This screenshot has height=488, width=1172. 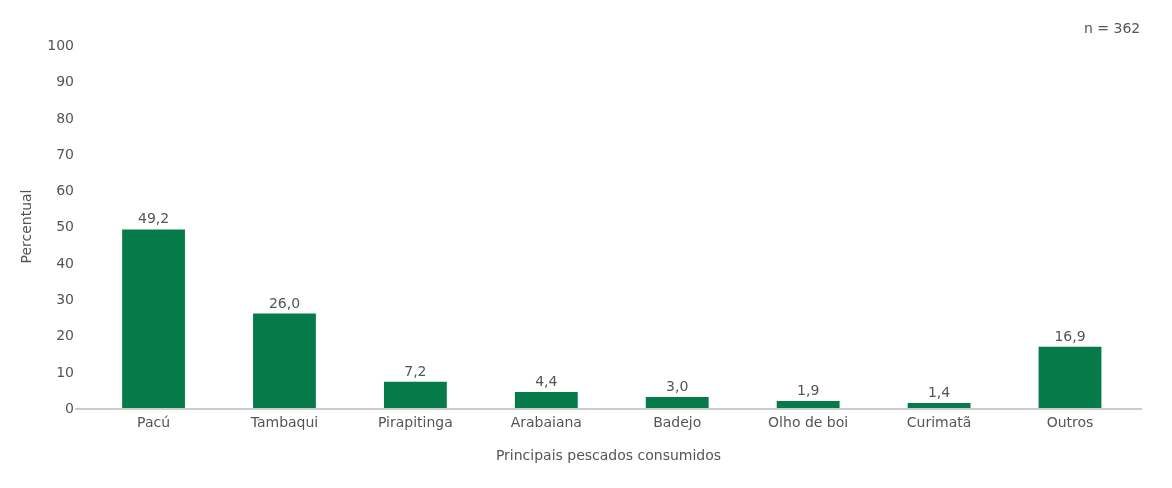 I want to click on x-tick-label: Arabaiana, so click(x=546, y=421).